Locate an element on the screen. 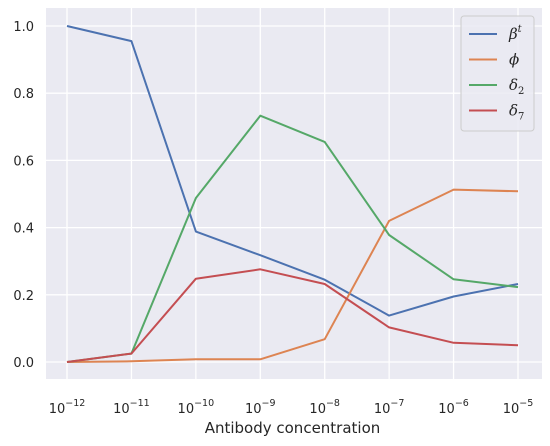 Image resolution: width=550 pixels, height=446 pixels. y-tick-label: 1.0 is located at coordinates (23, 27).